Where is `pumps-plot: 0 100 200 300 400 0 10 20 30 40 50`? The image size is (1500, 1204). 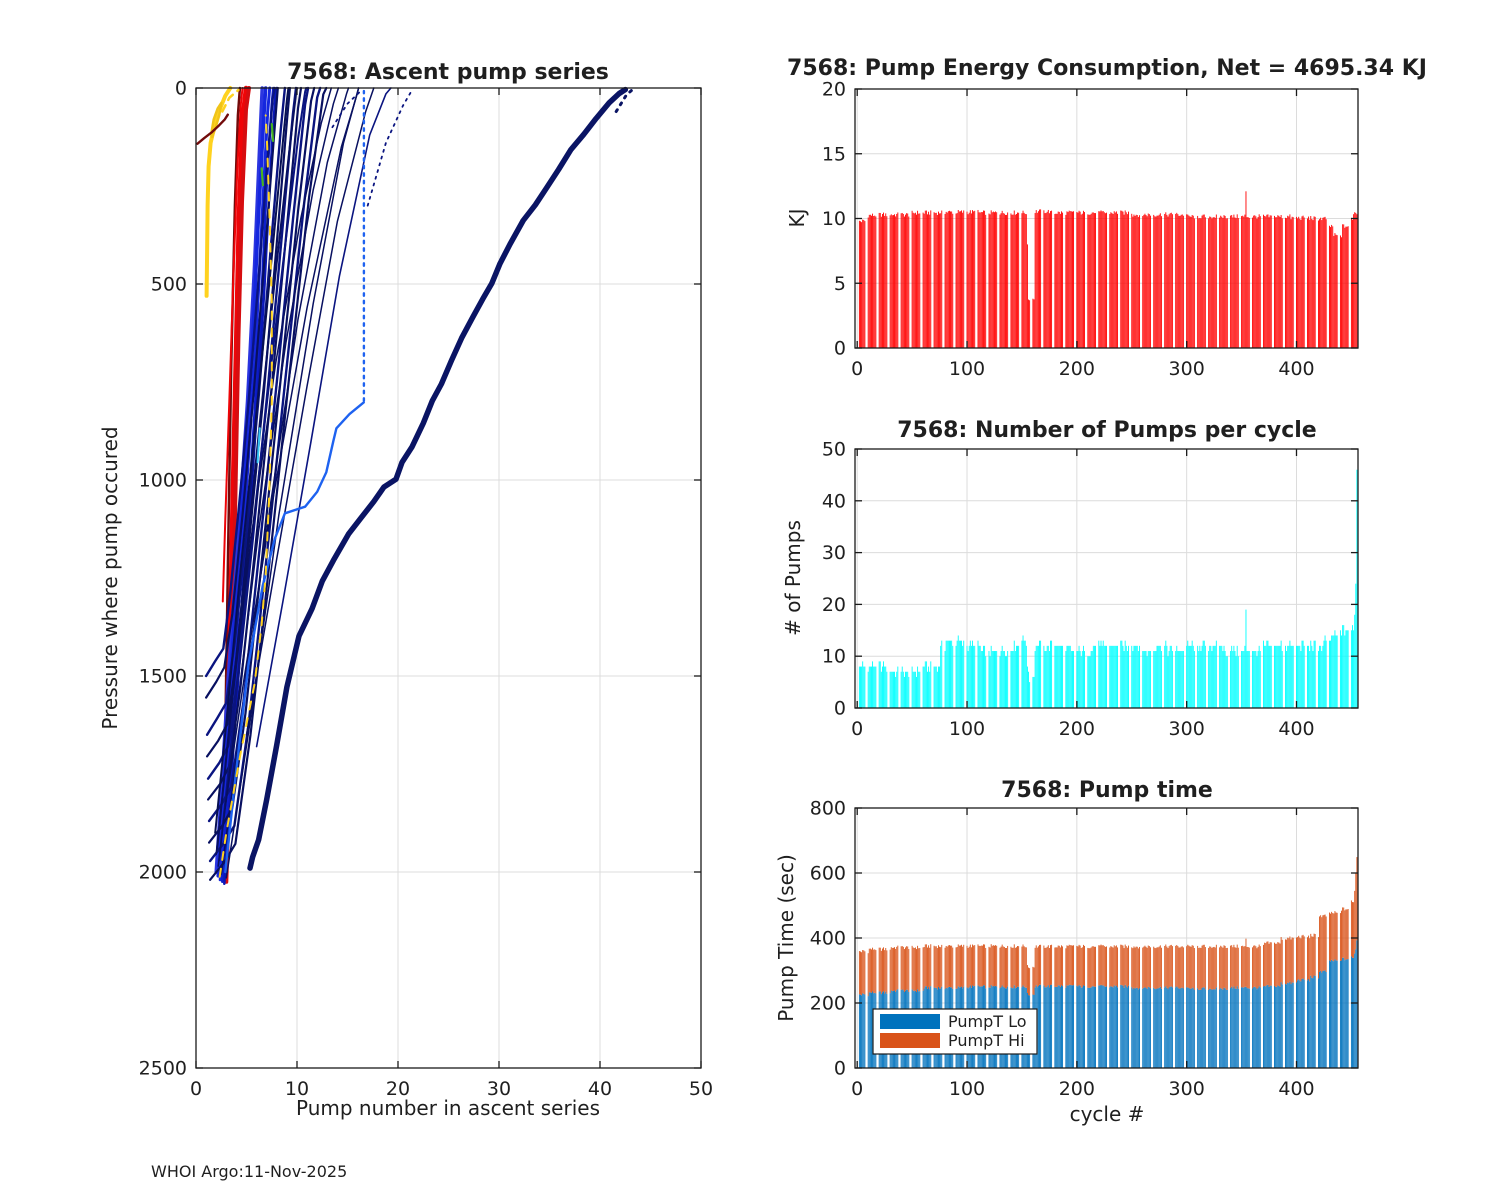
pumps-plot: 0 100 200 300 400 0 10 20 30 40 50 is located at coordinates (1090, 589).